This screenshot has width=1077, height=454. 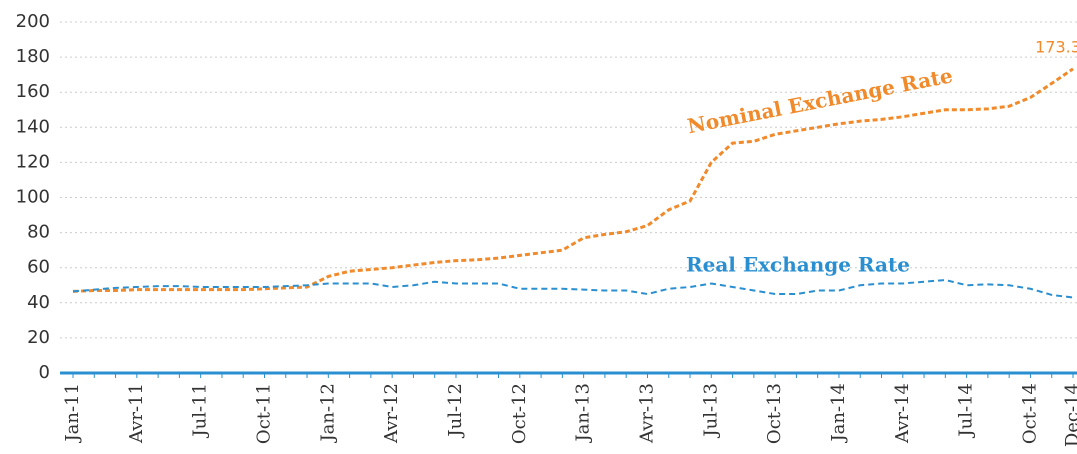 I want to click on y-tick-label: 40, so click(x=38, y=302).